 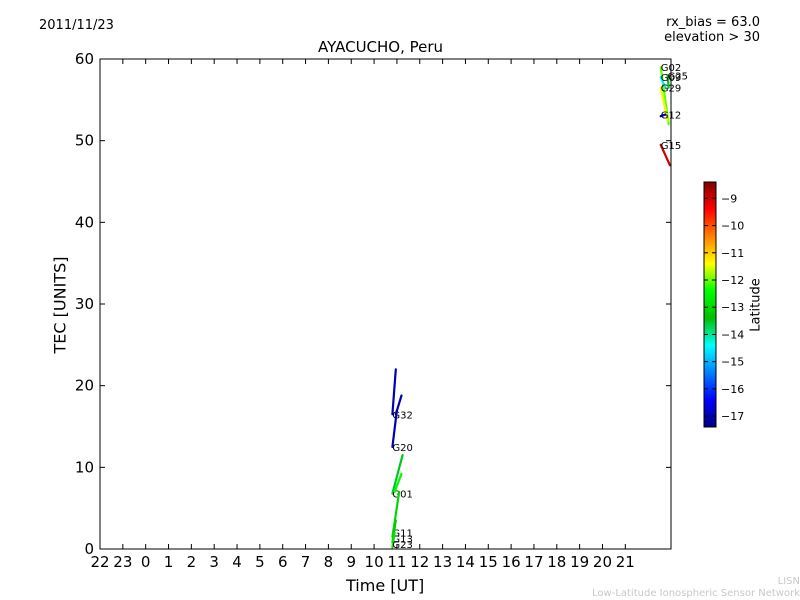 What do you see at coordinates (665, 155) in the screenshot?
I see `trace-g15` at bounding box center [665, 155].